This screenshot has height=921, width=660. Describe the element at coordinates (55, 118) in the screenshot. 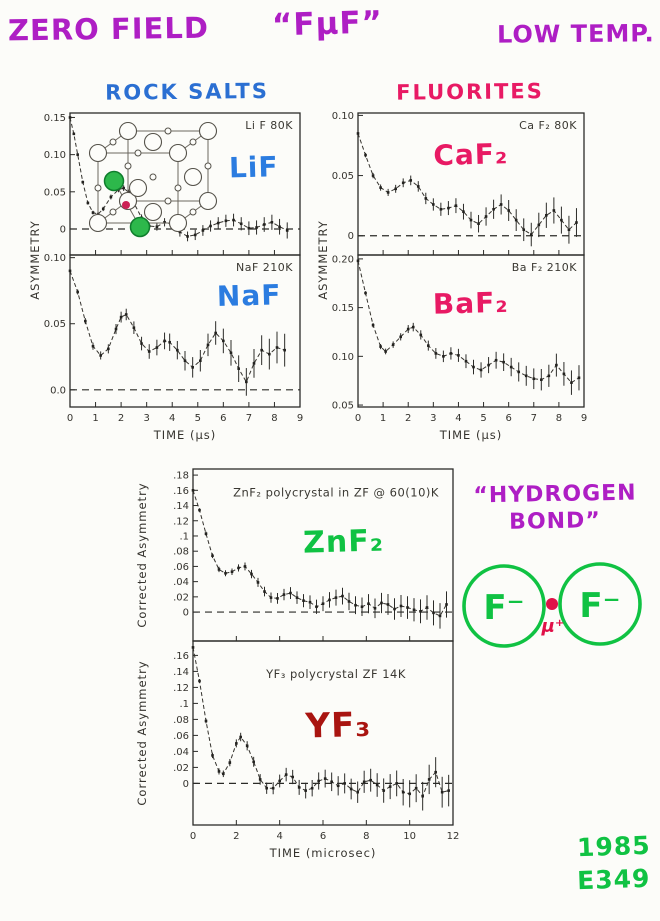

I see `y-tick-label: 0.15` at that location.